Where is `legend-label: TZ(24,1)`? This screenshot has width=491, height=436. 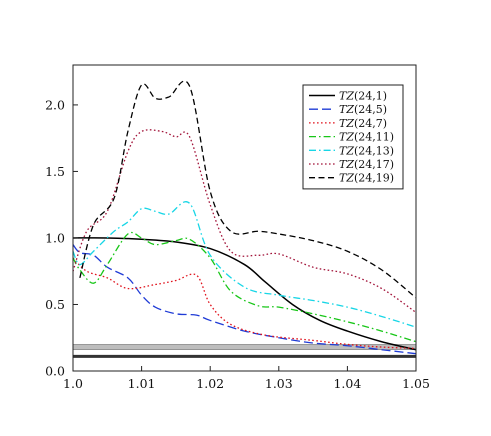 legend-label: TZ(24,1) is located at coordinates (363, 96).